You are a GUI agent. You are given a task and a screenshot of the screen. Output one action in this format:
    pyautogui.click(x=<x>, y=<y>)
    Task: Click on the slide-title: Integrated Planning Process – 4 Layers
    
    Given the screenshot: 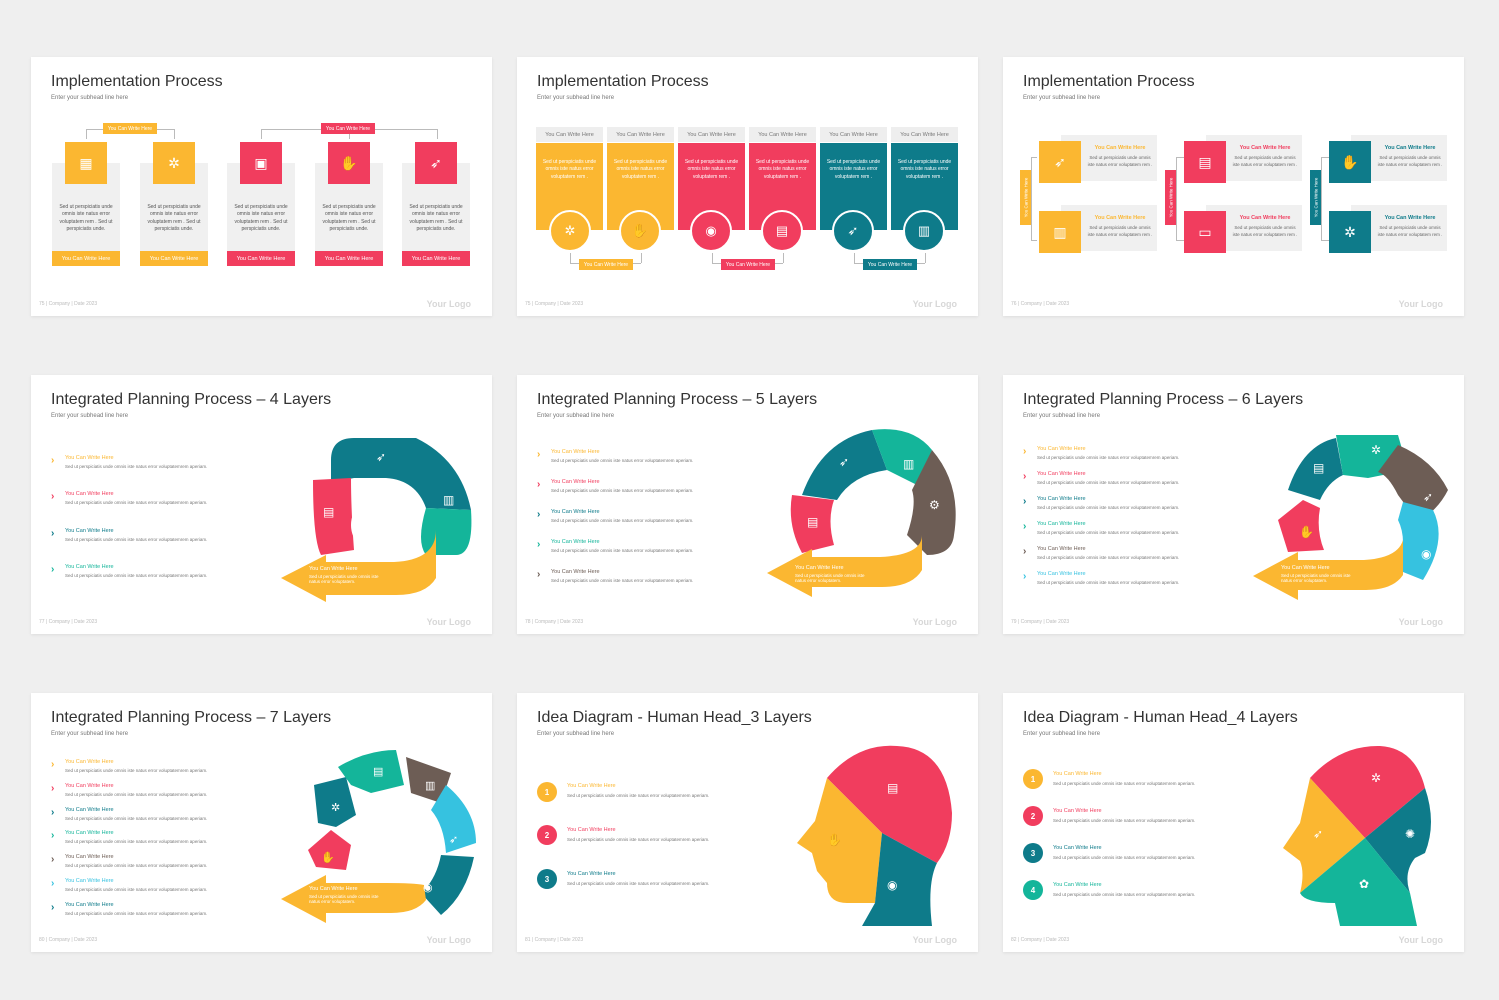 What is the action you would take?
    pyautogui.click(x=191, y=399)
    